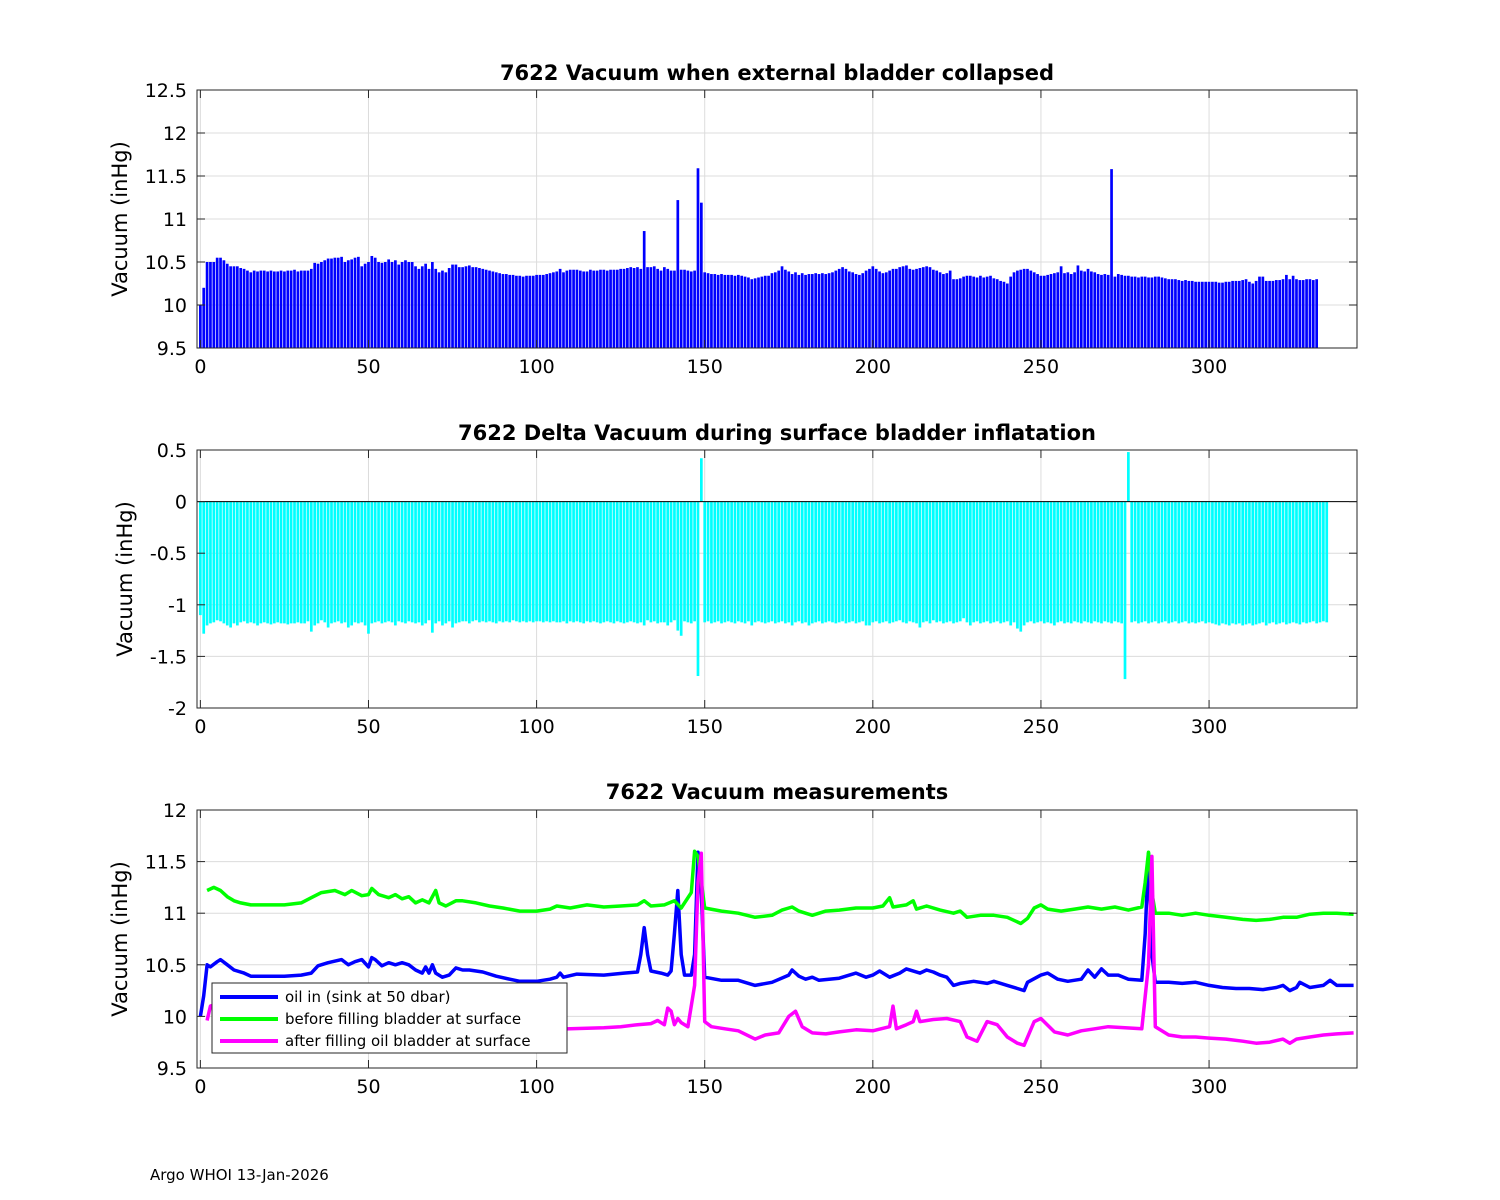 Image resolution: width=1500 pixels, height=1200 pixels. Describe the element at coordinates (408, 1041) in the screenshot. I see `legend-label-after-filling: after filling oil bladder at surface` at that location.